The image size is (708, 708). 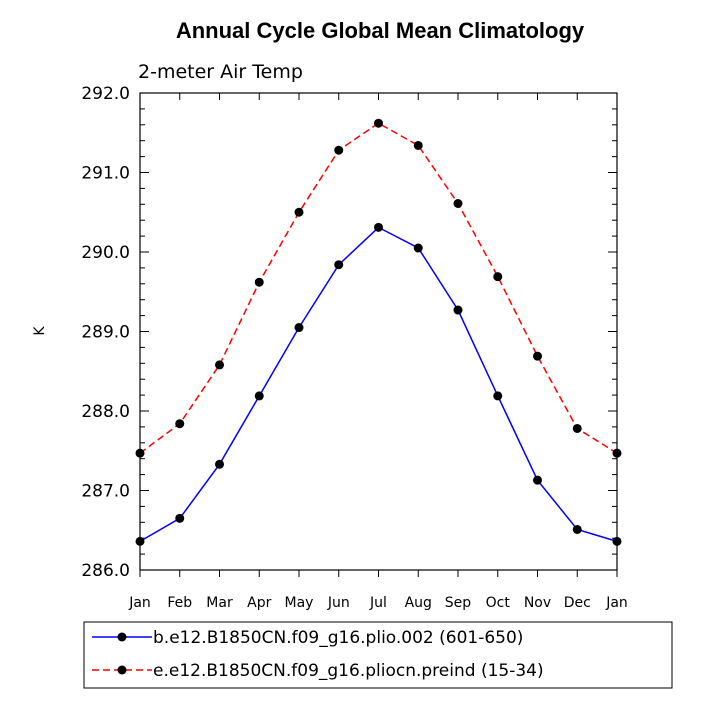 I want to click on x-tick-label: Jul, so click(x=378, y=603).